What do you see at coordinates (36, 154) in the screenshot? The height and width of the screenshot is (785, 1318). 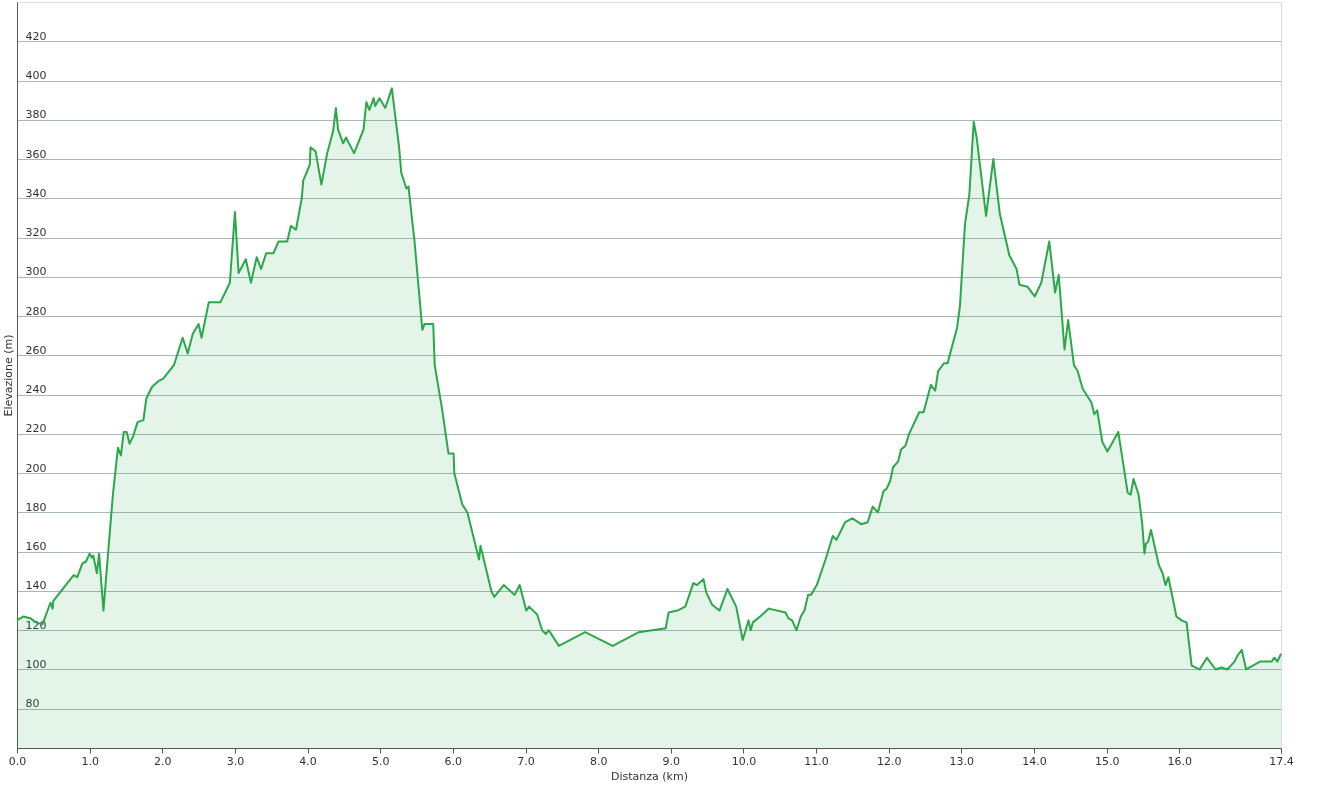 I see `y-tick-label: 360` at bounding box center [36, 154].